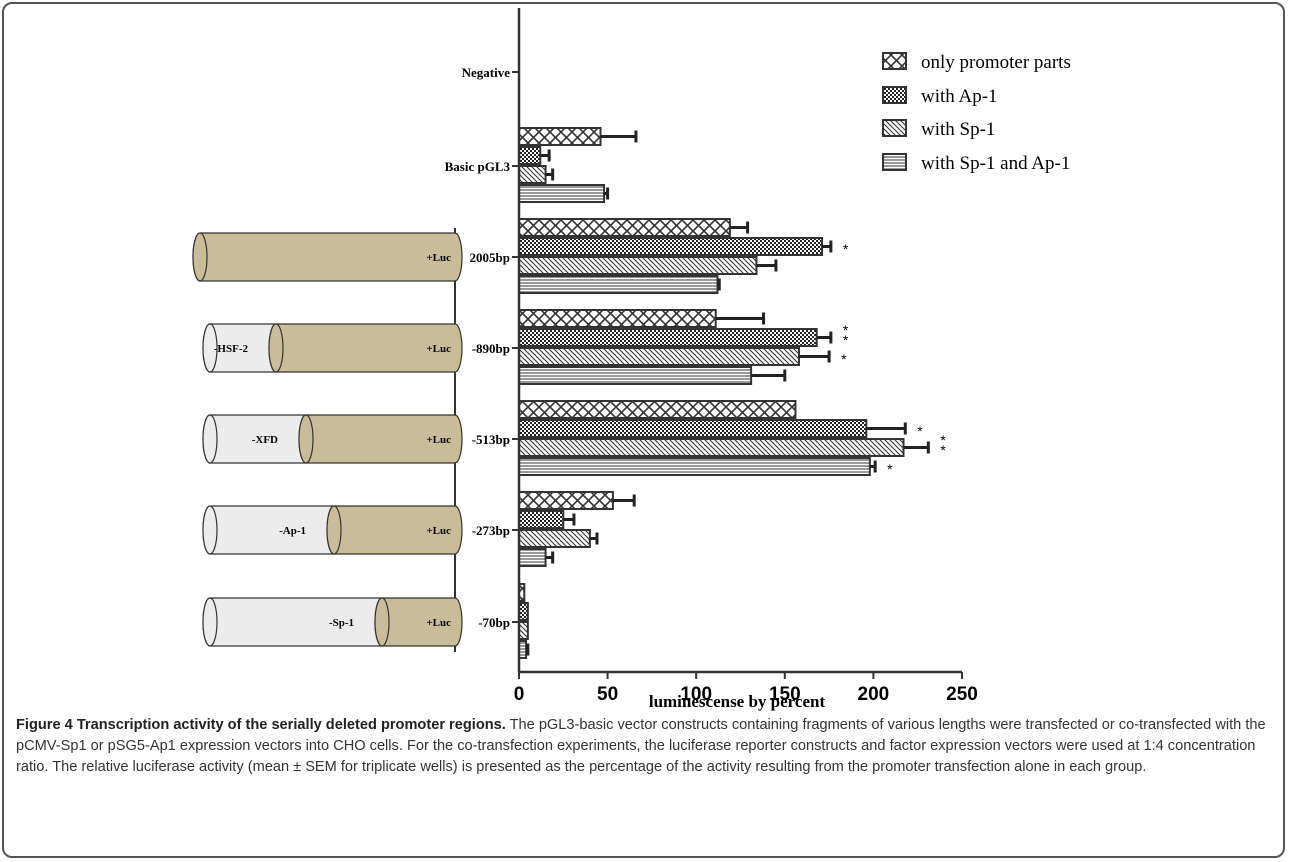  I want to click on construct-513bp-luc-cap, so click(306, 439).